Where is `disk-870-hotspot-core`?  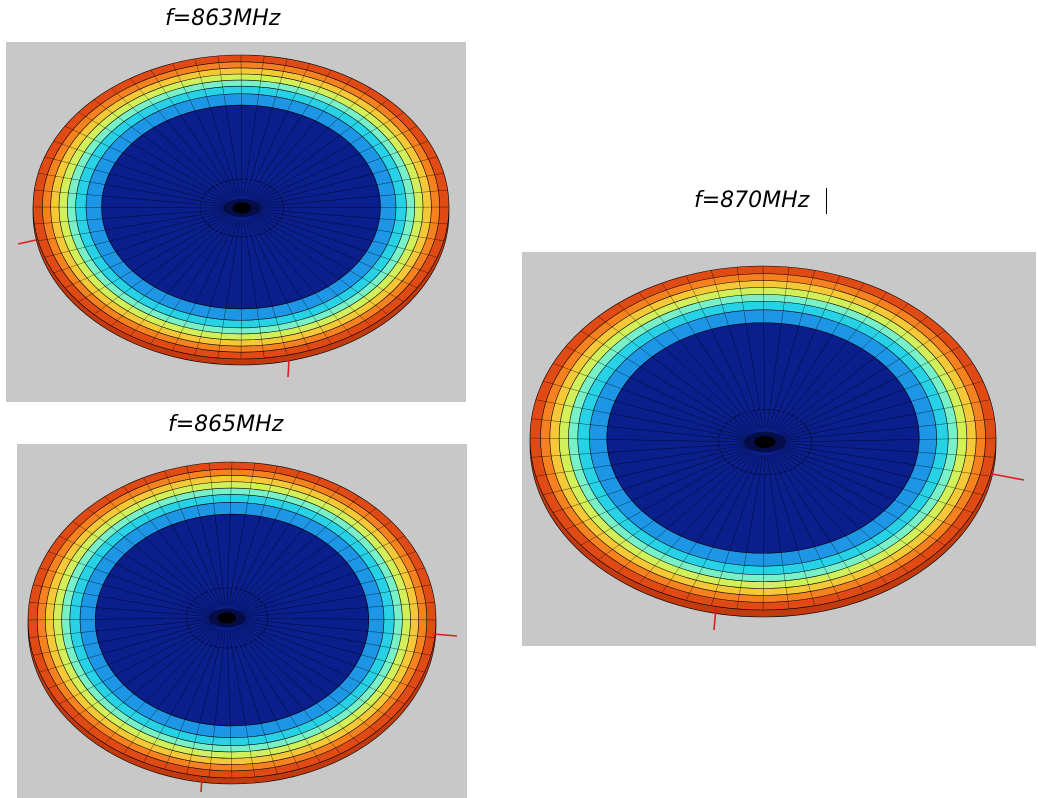
disk-870-hotspot-core is located at coordinates (765, 442).